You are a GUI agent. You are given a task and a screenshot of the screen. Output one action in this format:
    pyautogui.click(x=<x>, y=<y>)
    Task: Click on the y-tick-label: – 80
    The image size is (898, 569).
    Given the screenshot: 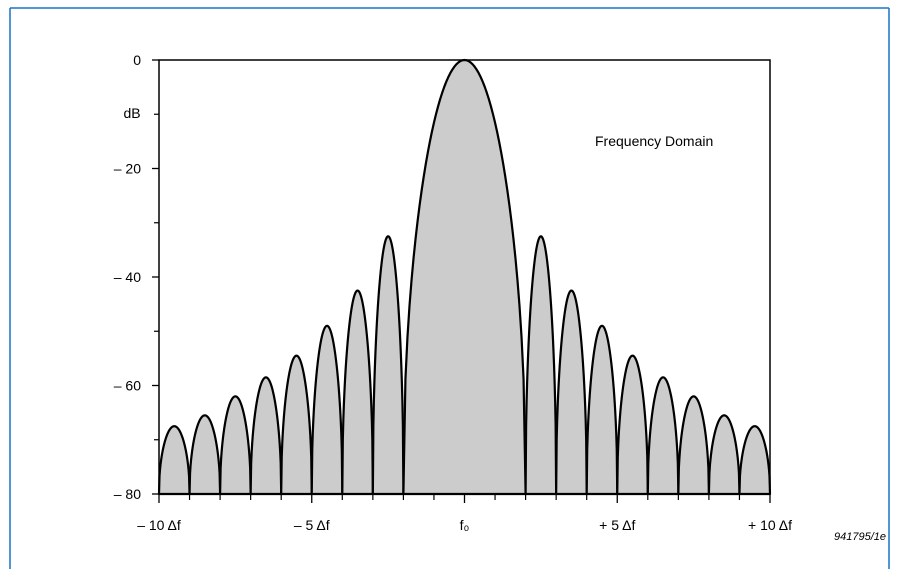 What is the action you would take?
    pyautogui.click(x=127, y=494)
    